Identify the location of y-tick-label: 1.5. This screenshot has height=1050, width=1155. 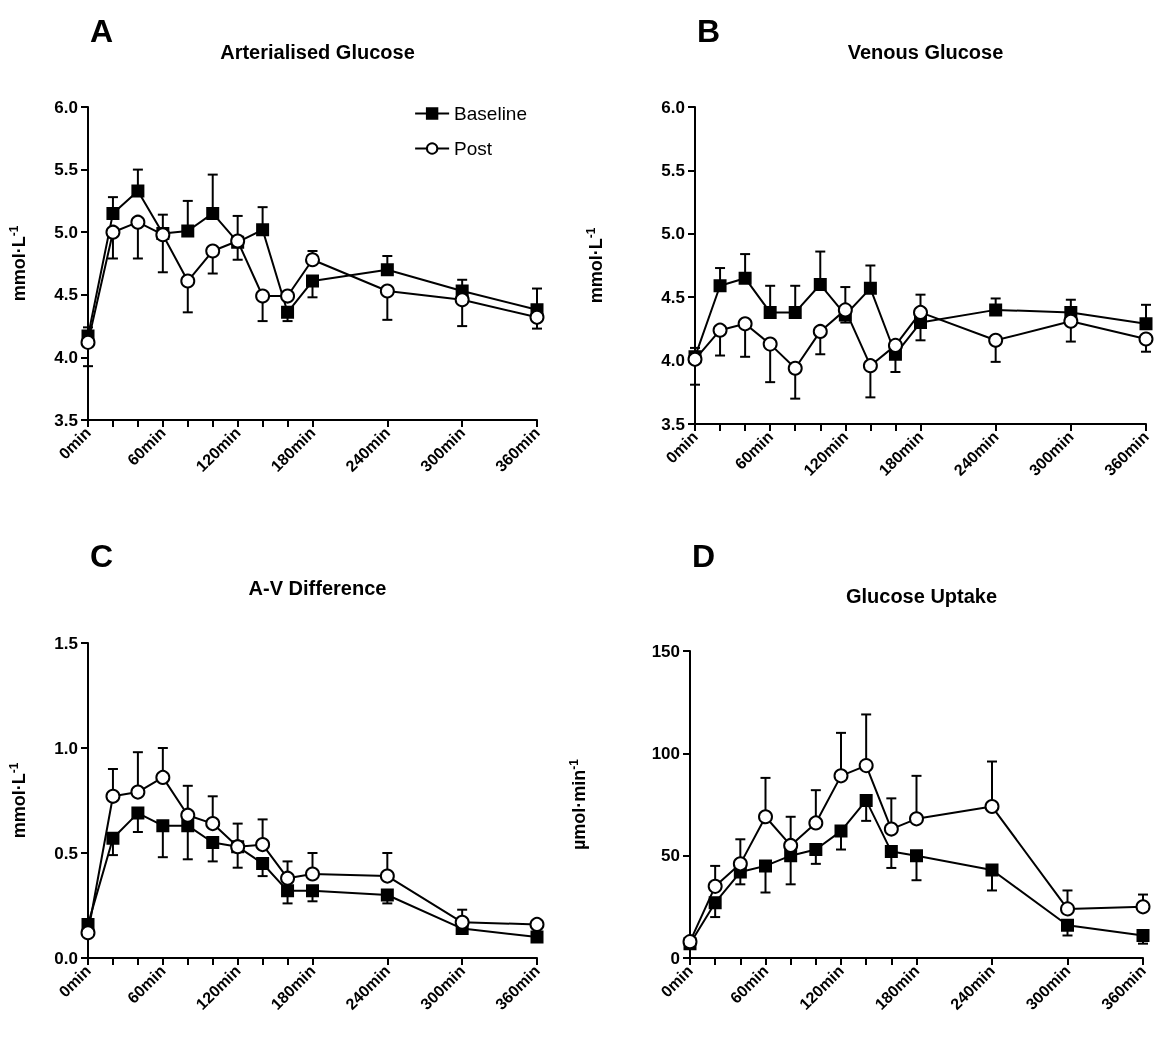
(66, 643).